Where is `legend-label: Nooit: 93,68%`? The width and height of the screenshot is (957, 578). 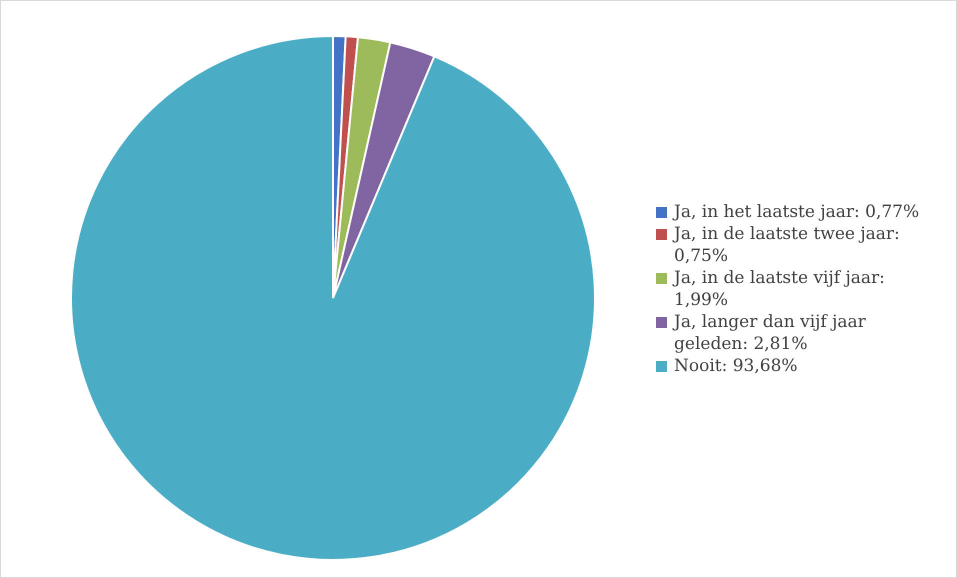 legend-label: Nooit: 93,68% is located at coordinates (736, 366).